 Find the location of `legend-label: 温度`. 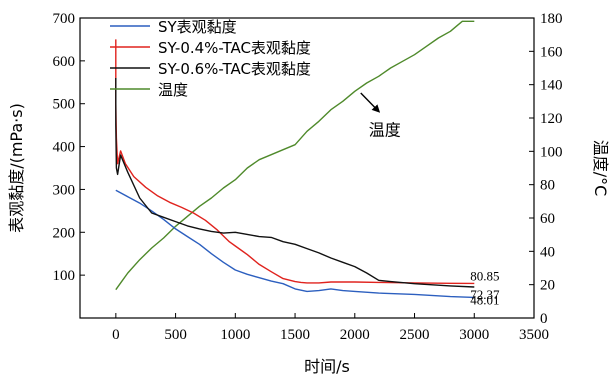

legend-label: 温度 is located at coordinates (173, 90).